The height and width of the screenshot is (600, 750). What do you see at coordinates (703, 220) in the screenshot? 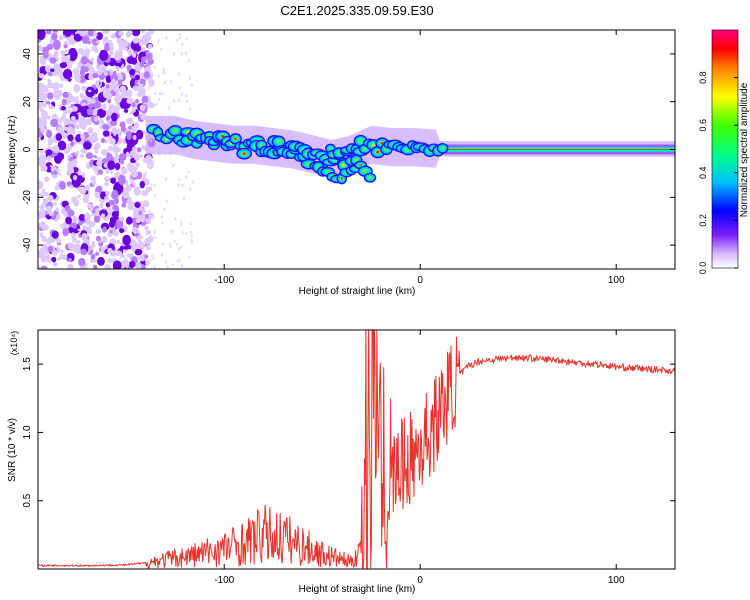
I see `colorbar-tick-label: 0.2` at bounding box center [703, 220].